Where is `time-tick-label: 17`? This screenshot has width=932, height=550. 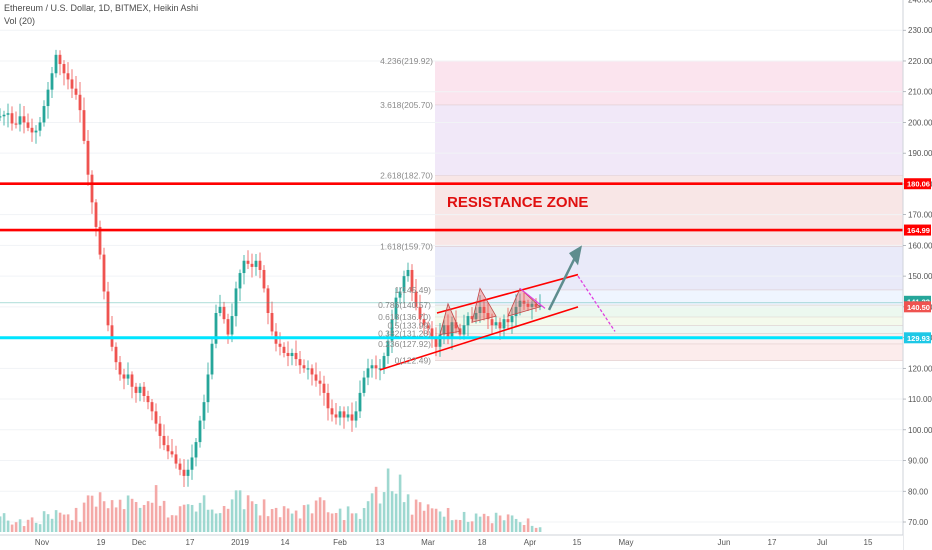 time-tick-label: 17 is located at coordinates (190, 542).